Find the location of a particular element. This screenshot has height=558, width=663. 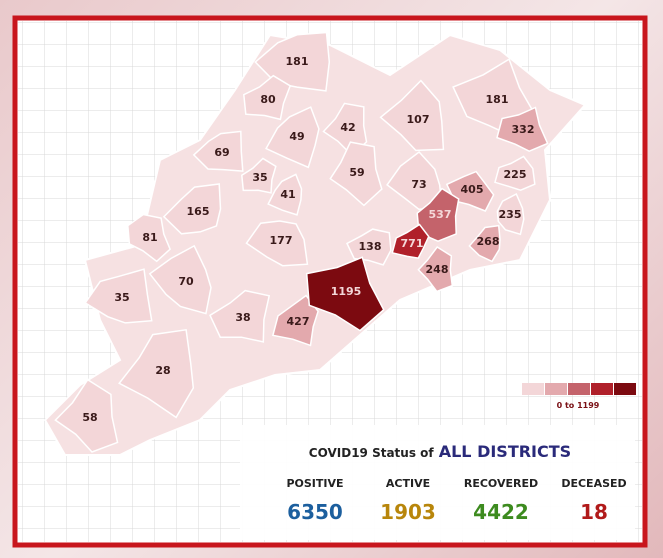

district-label: 268 is located at coordinates (488, 241).